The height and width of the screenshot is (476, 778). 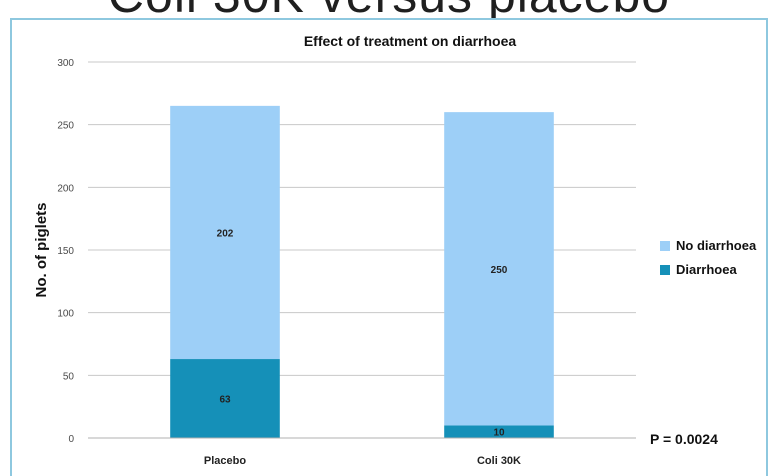 What do you see at coordinates (71, 439) in the screenshot?
I see `y-tick-label: 0` at bounding box center [71, 439].